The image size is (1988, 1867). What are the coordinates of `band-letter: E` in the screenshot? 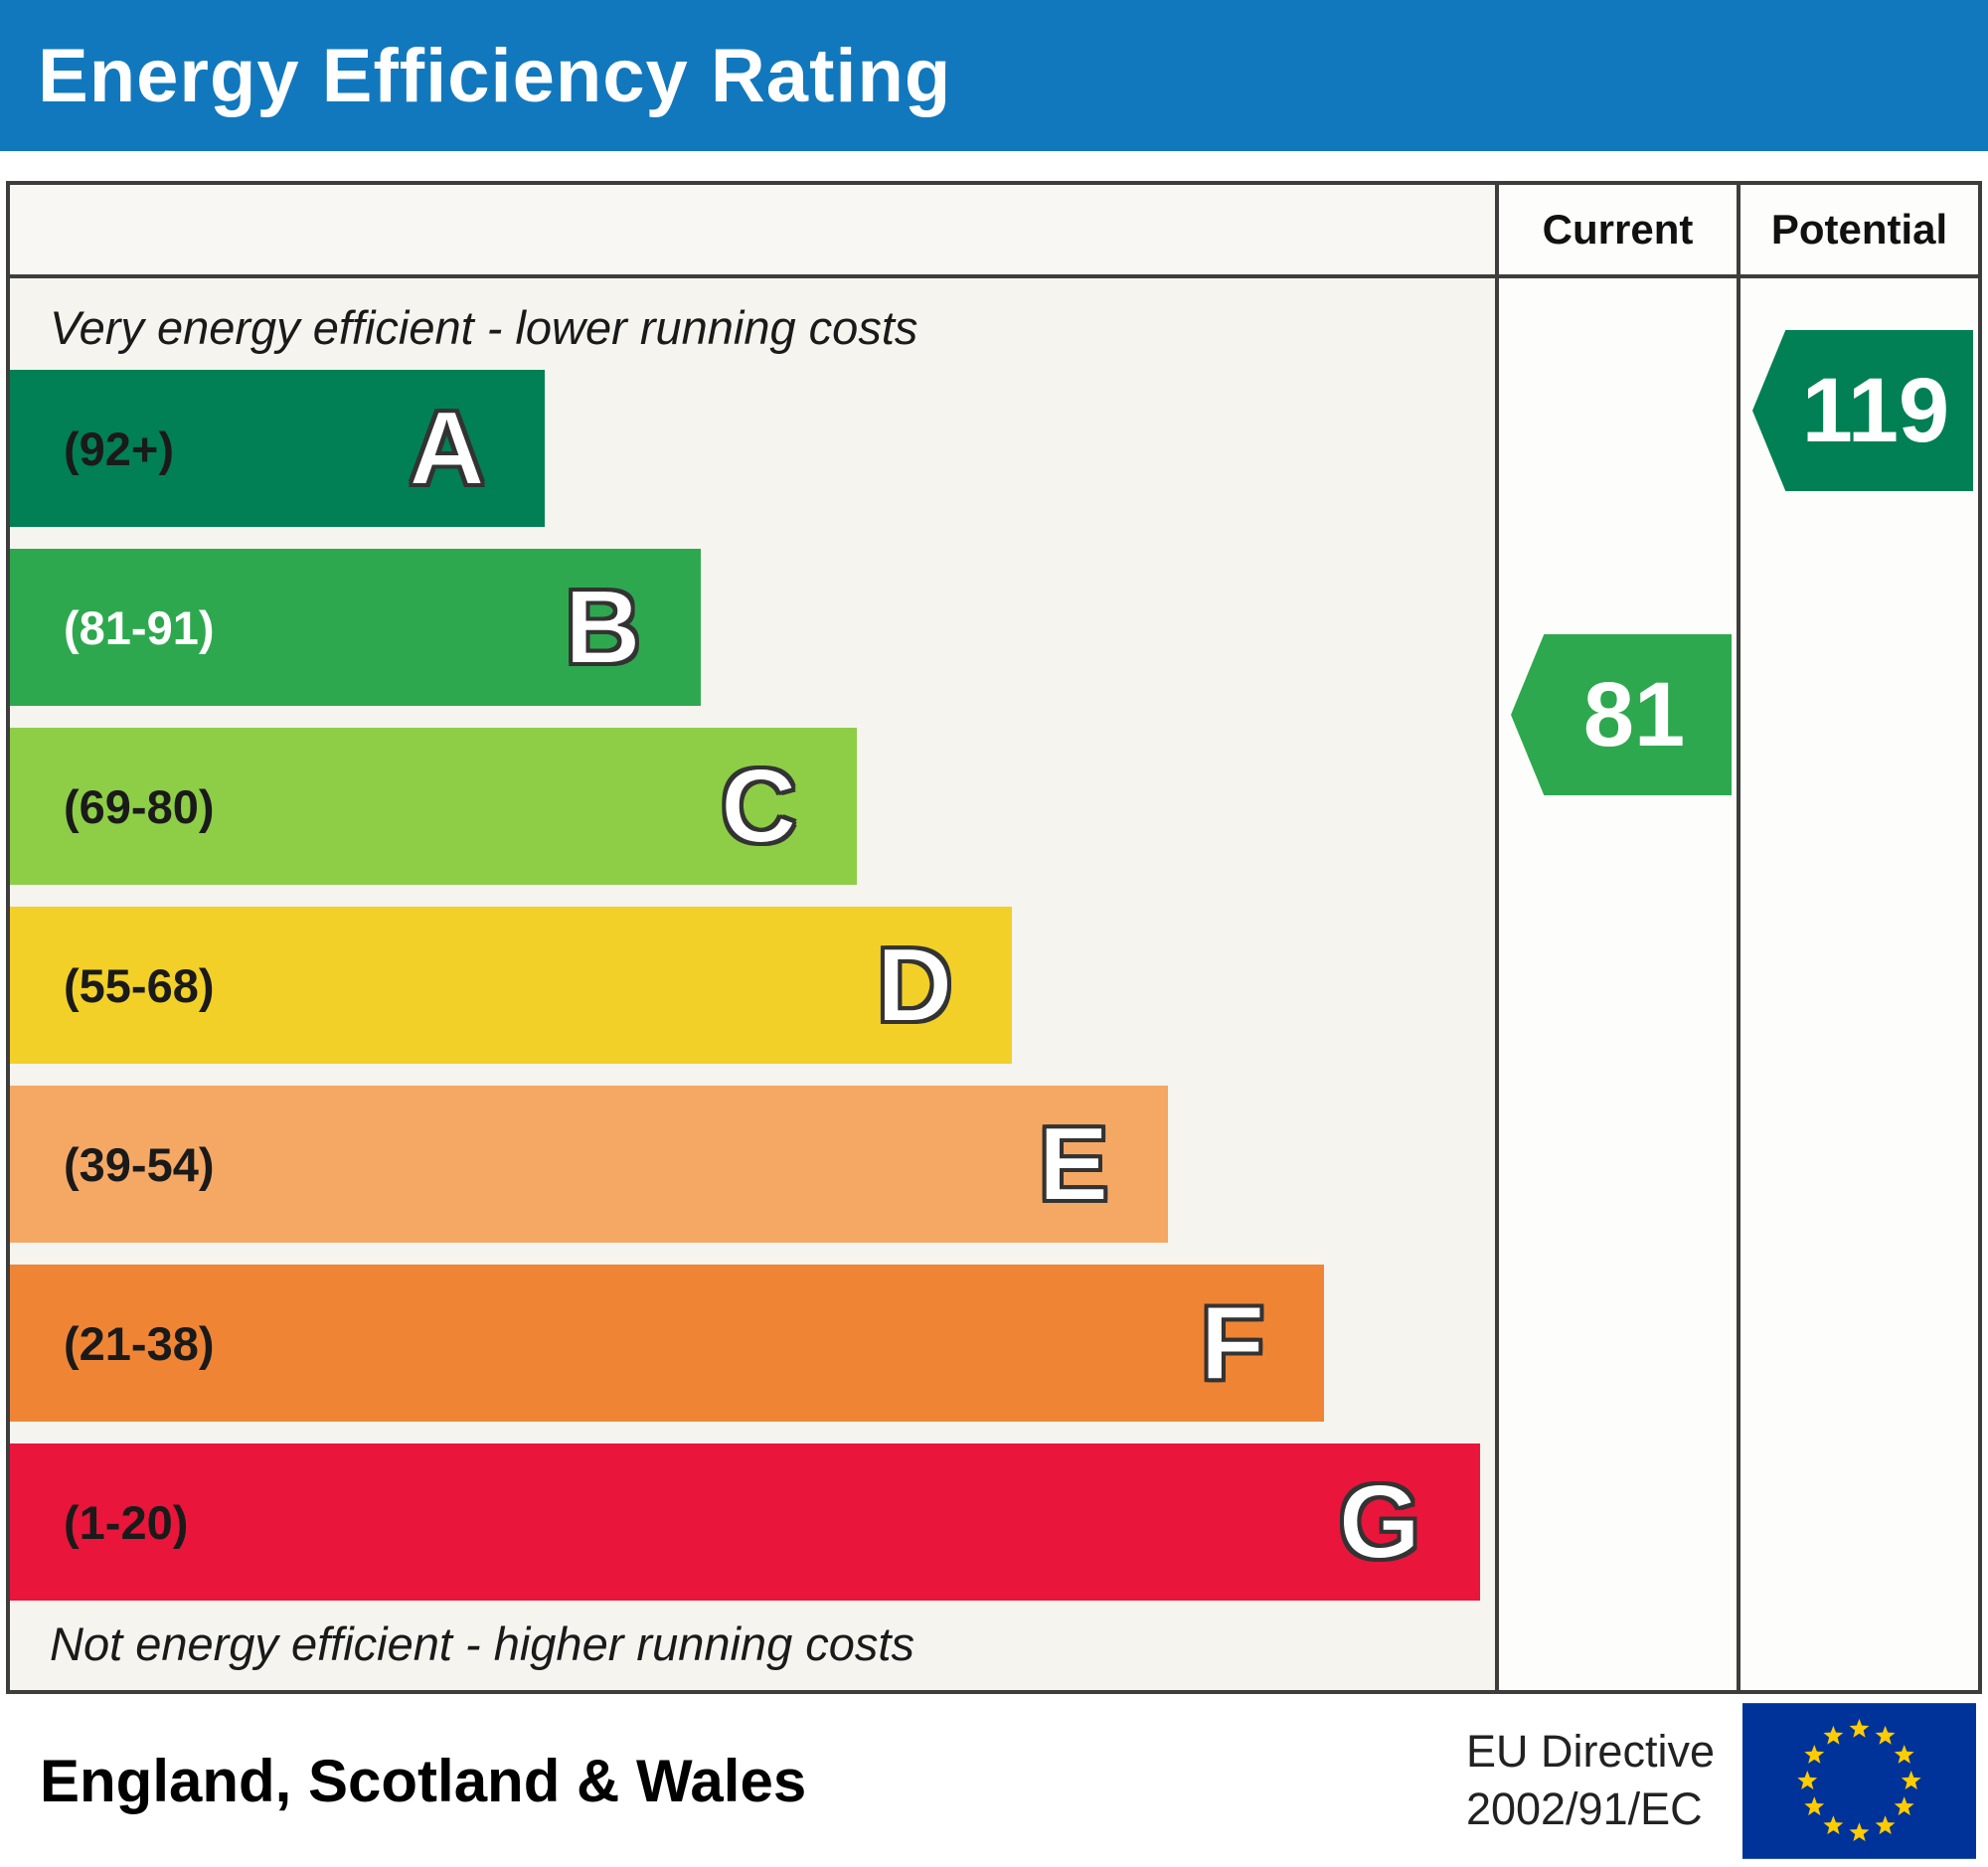 It's located at (1074, 1164).